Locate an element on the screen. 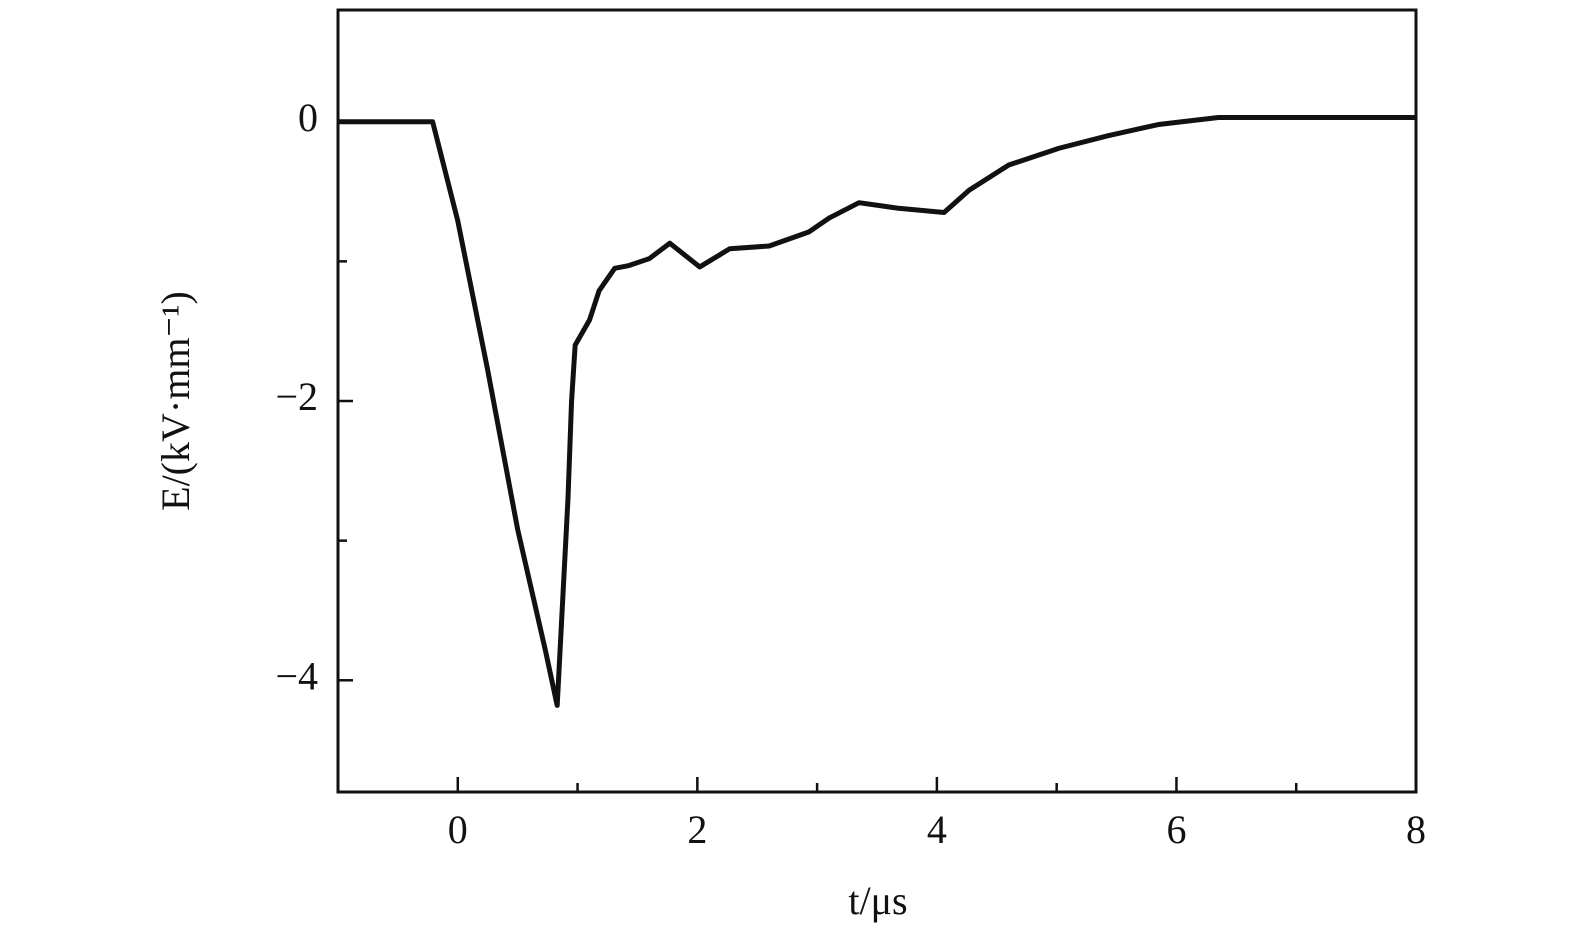 This screenshot has height=945, width=1575. x-tick-label: 4 is located at coordinates (937, 829).